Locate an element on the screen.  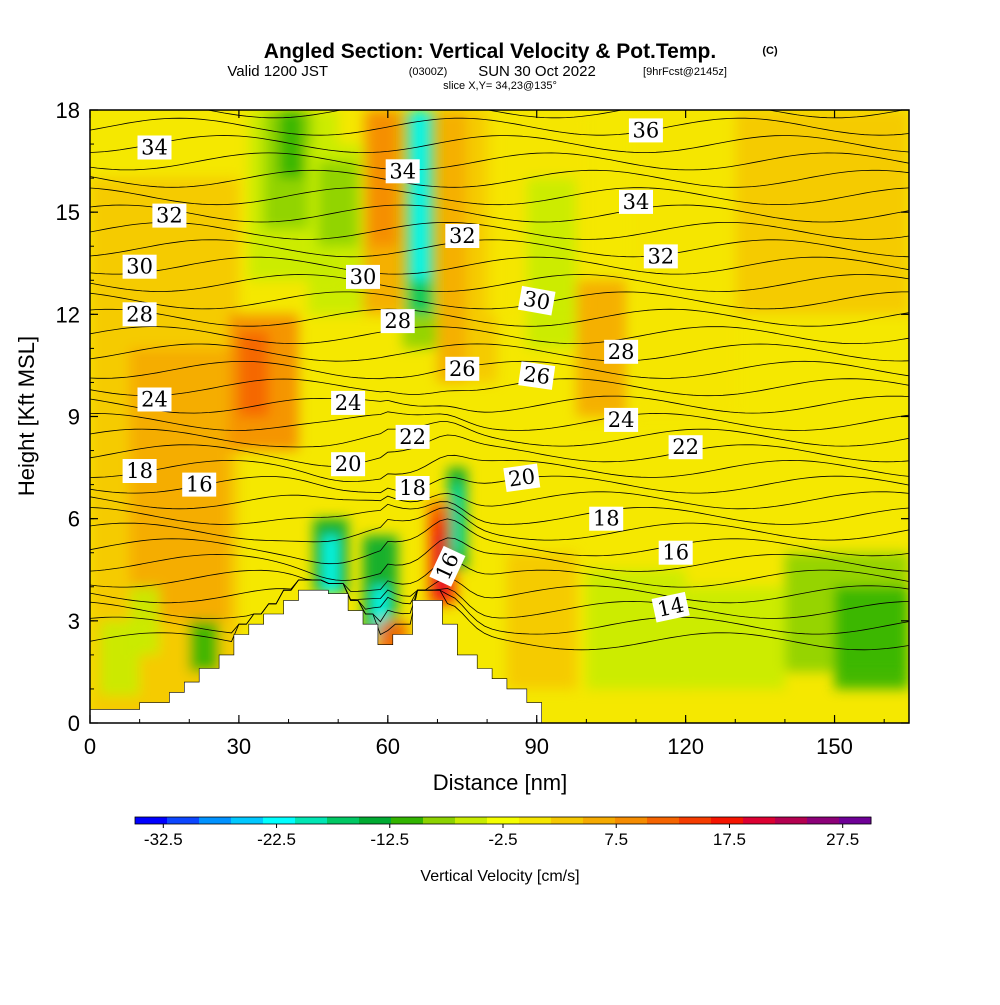
forecast-info: [9hrFcst@2145z] is located at coordinates (685, 72).